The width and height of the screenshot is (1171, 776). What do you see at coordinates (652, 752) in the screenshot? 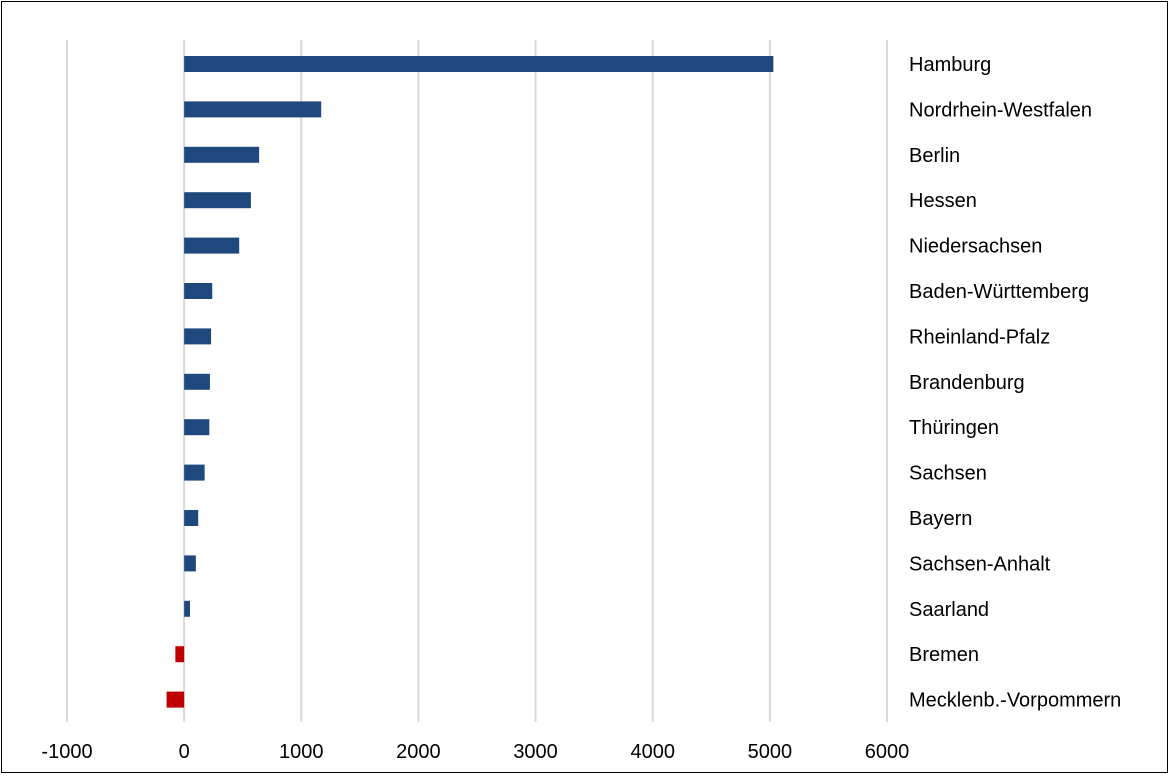
I see `x-tick-label: 4000` at bounding box center [652, 752].